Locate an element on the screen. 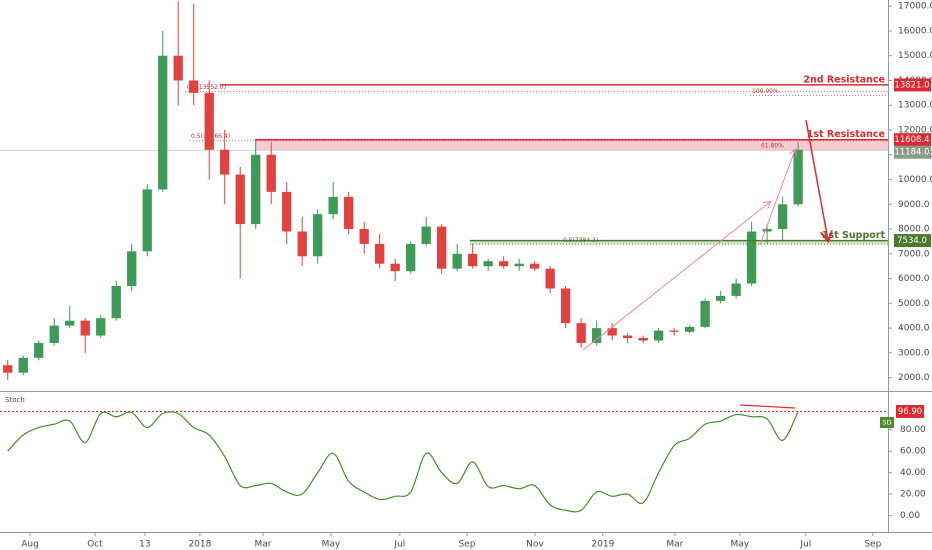  level-value: 96.90 is located at coordinates (910, 412).